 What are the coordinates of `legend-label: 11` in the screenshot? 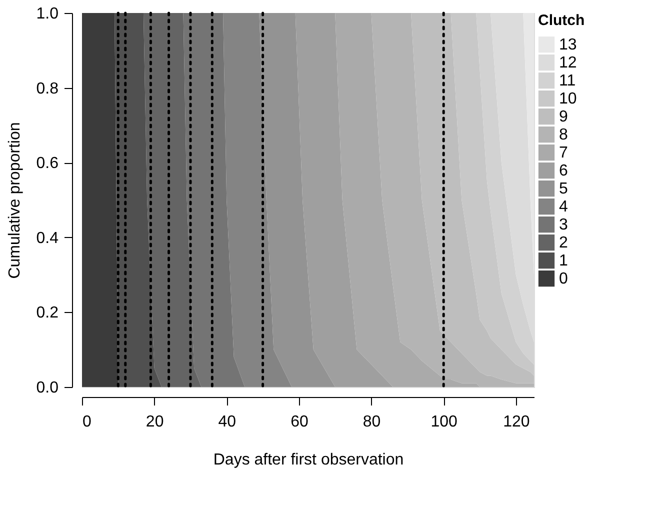 It's located at (567, 81).